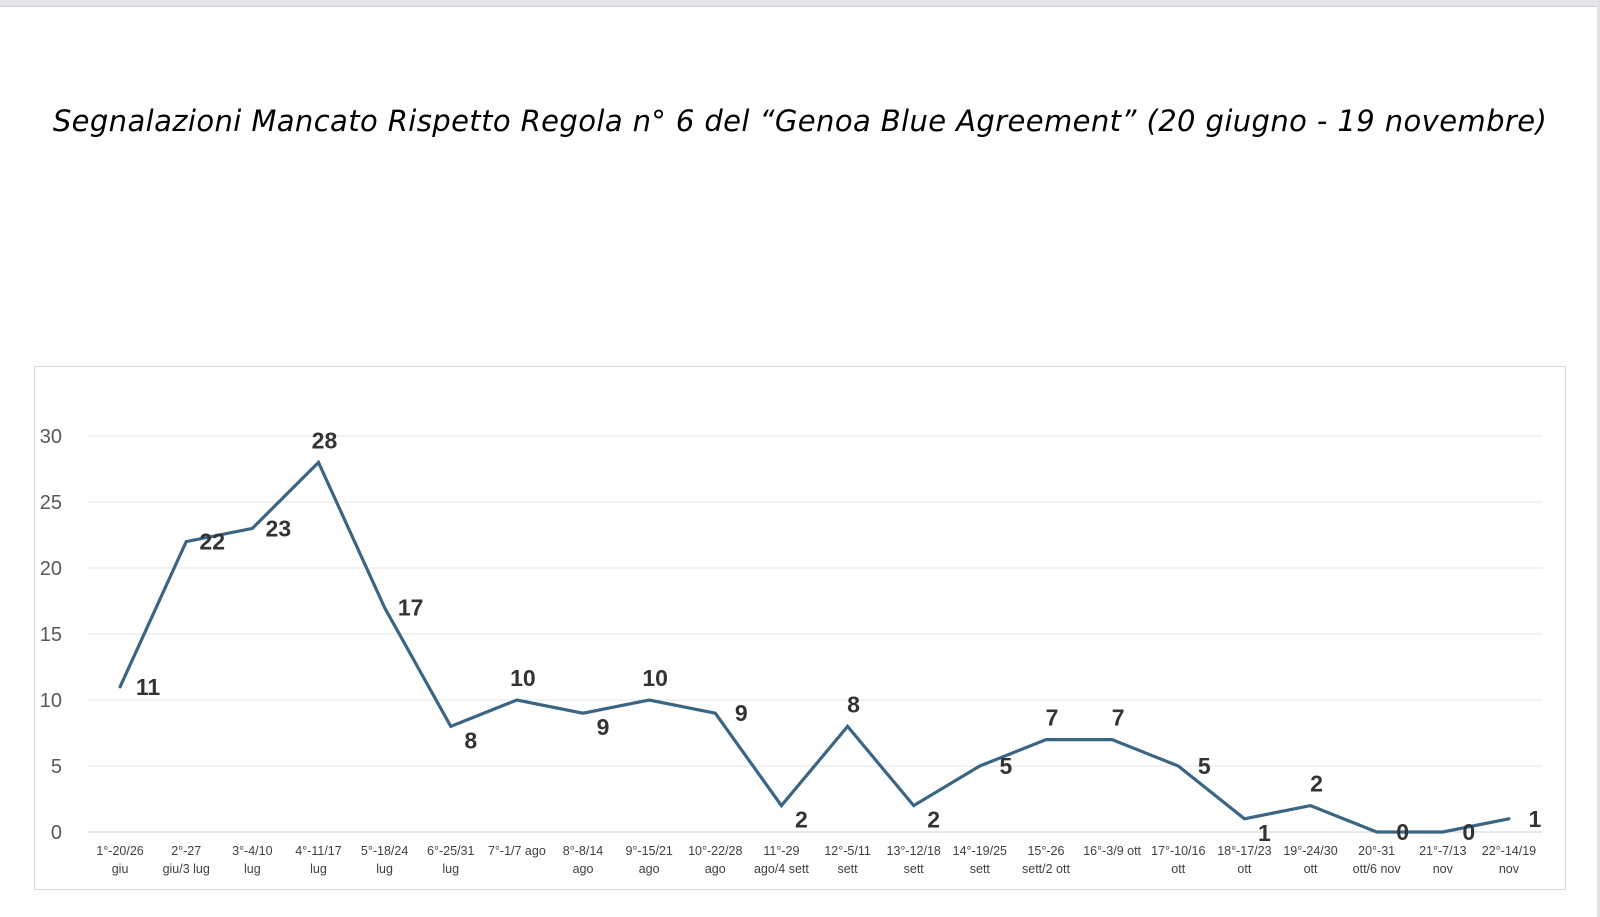  Describe the element at coordinates (318, 851) in the screenshot. I see `x-tick-label: 4°-11/17` at that location.